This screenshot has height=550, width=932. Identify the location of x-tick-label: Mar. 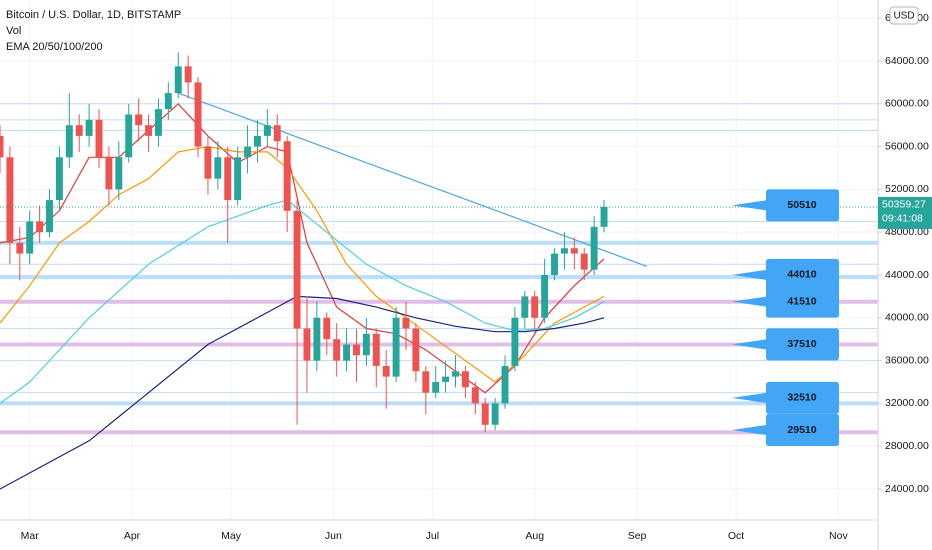
(30, 536).